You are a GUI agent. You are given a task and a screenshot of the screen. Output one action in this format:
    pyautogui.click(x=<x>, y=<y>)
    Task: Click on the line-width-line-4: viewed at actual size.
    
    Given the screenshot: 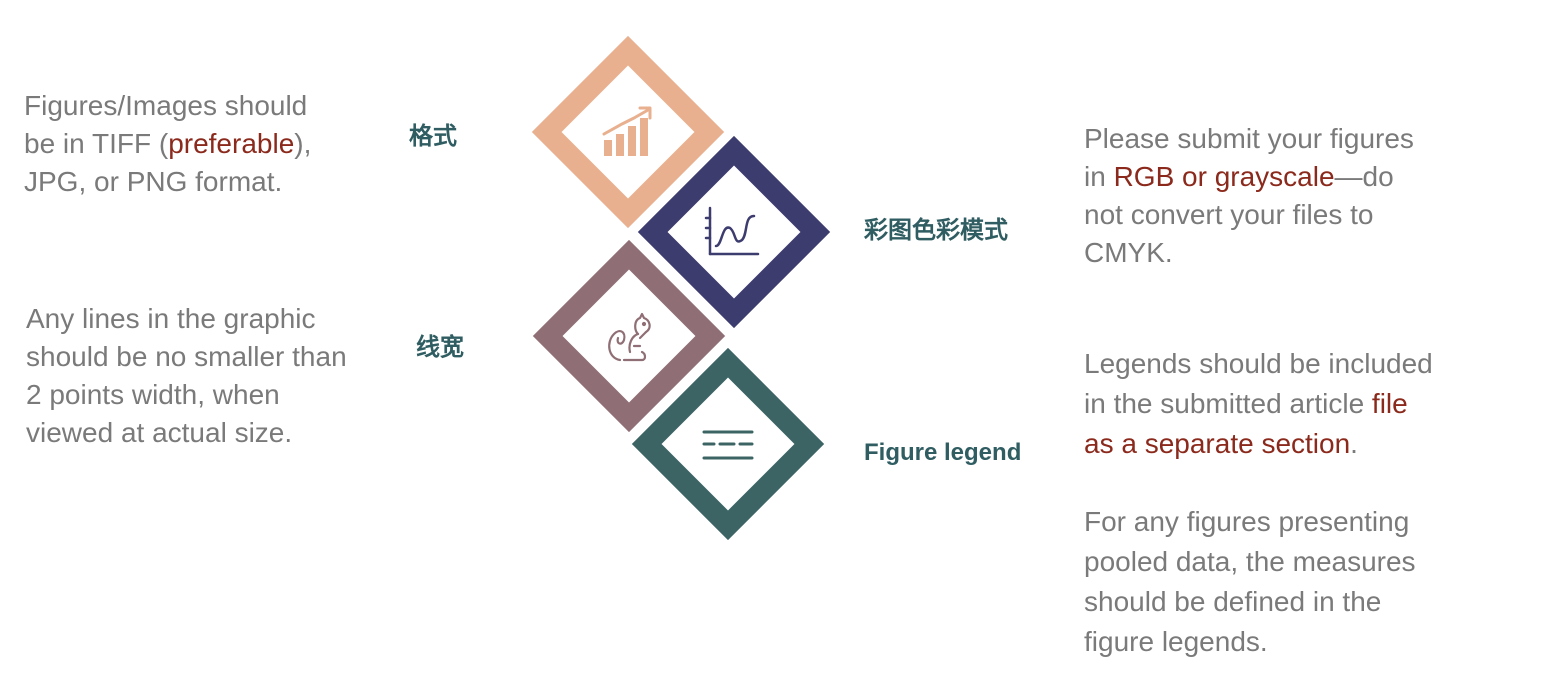 What is the action you would take?
    pyautogui.click(x=159, y=432)
    